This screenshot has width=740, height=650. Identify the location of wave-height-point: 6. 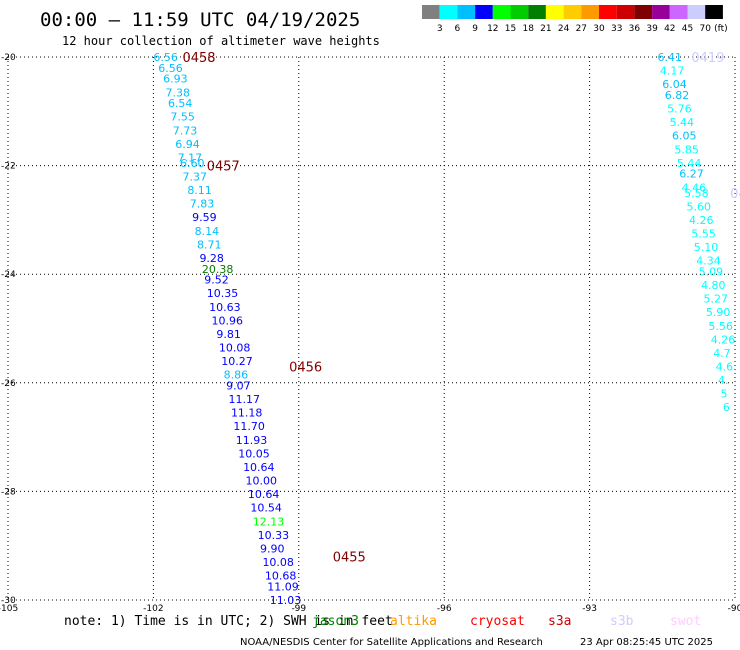
(726, 407).